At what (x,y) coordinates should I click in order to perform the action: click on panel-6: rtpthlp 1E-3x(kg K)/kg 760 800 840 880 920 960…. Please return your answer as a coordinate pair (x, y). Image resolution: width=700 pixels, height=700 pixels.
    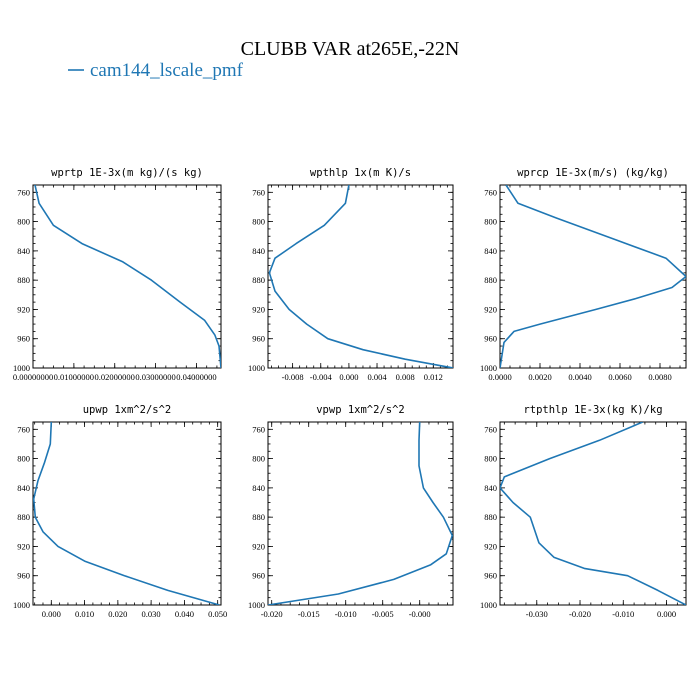
    Looking at the image, I should click on (583, 511).